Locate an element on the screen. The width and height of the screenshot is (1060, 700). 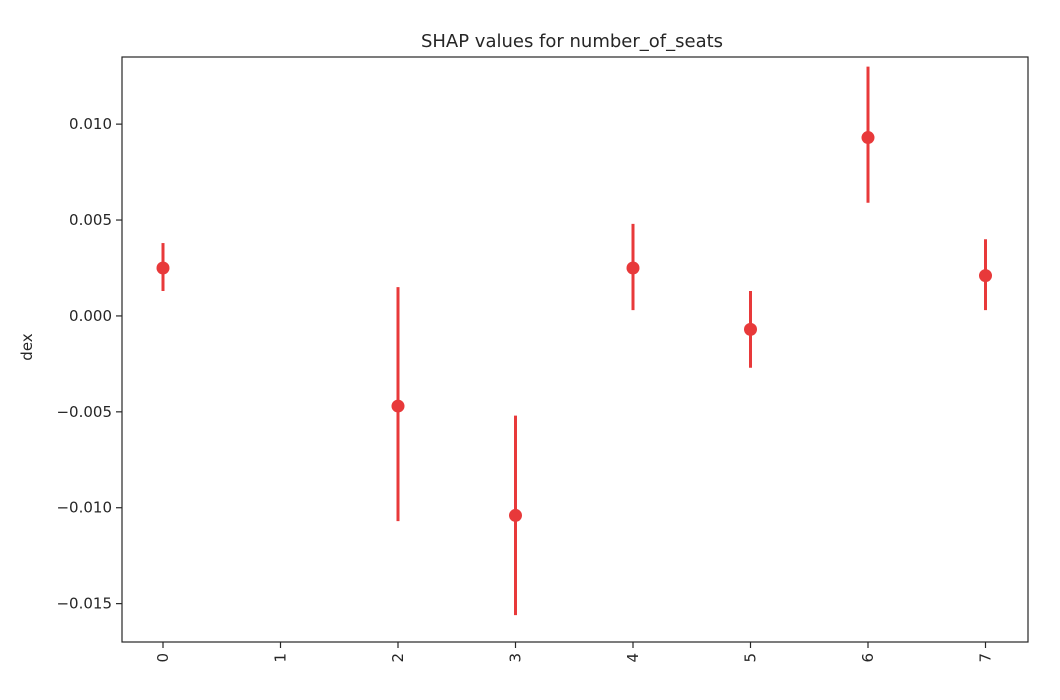
x-tick-label: 3 is located at coordinates (516, 658).